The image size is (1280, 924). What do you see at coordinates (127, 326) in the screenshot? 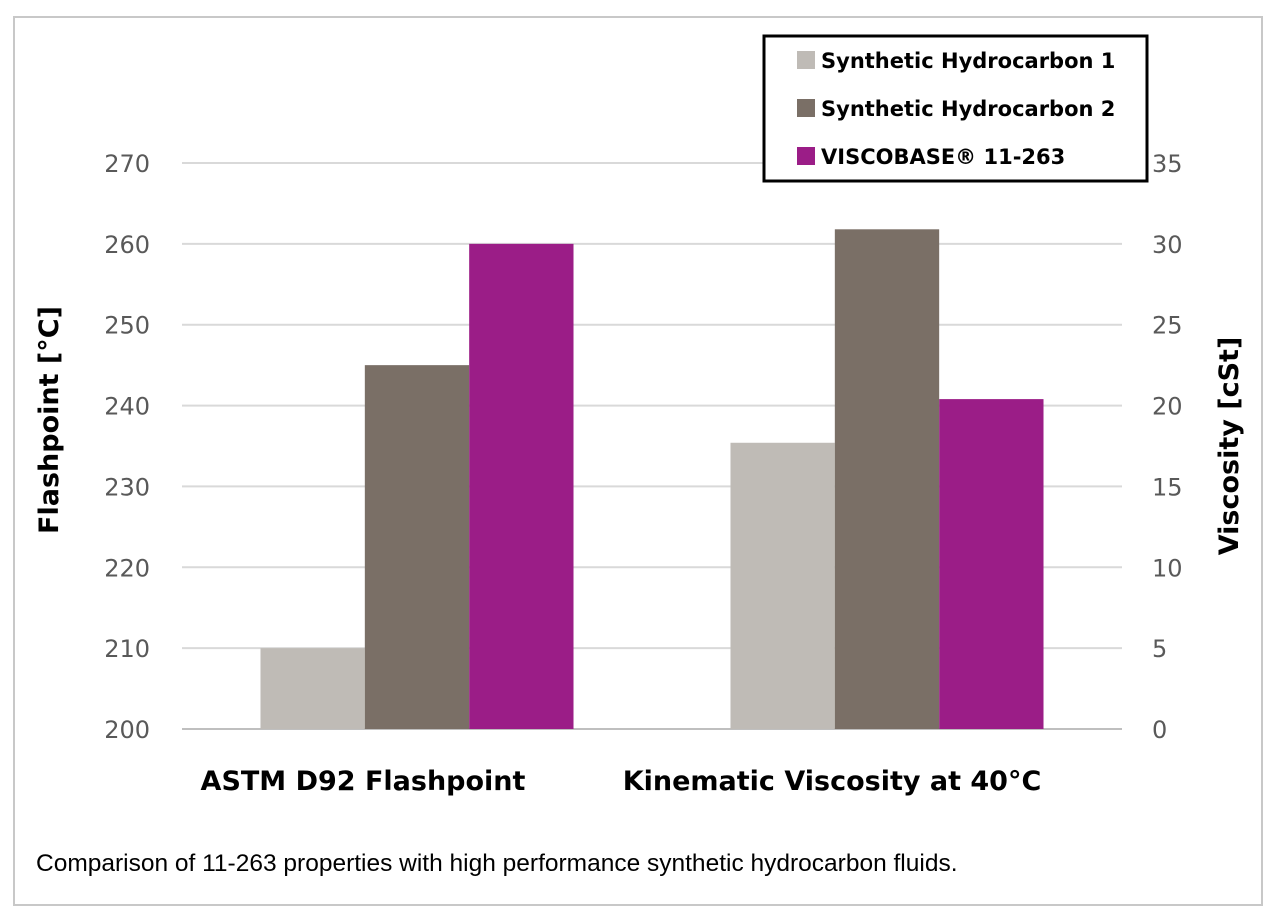
I see `left-tick-label: 250` at bounding box center [127, 326].